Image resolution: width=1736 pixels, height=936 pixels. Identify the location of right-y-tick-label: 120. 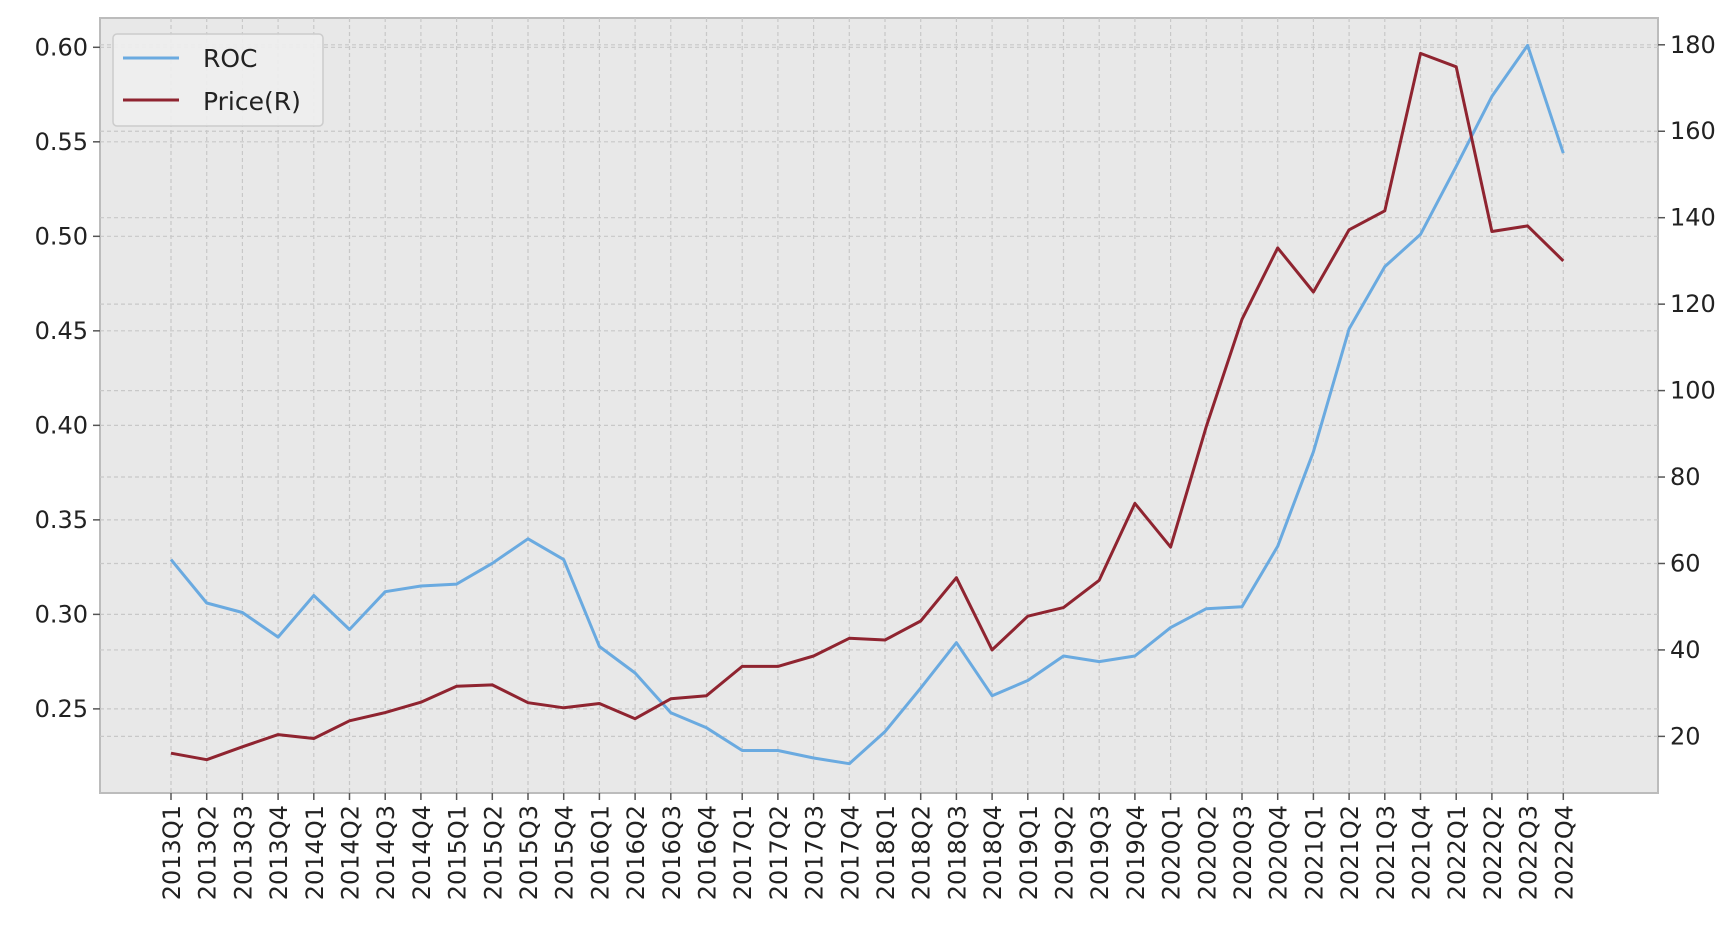
(1693, 304).